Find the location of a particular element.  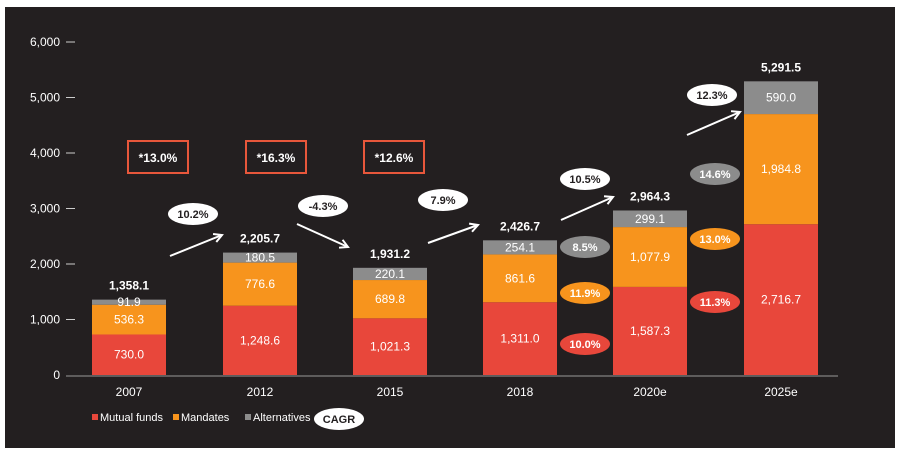

total-cagr-label: -4.3% is located at coordinates (323, 207).